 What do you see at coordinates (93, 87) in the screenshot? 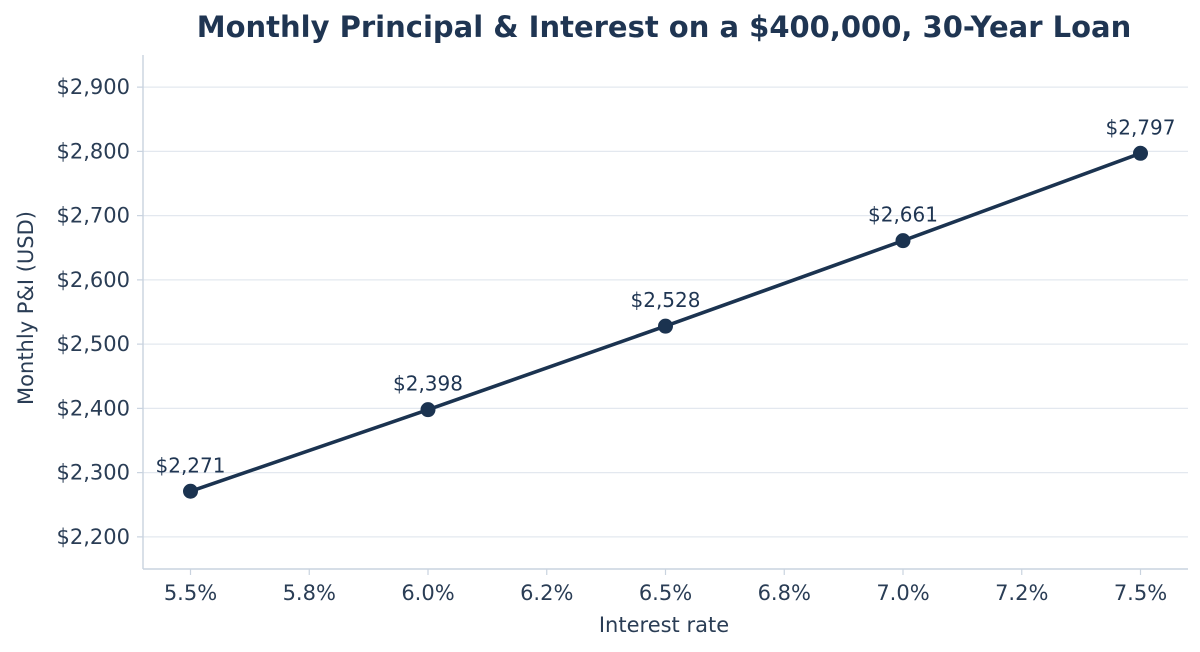
I see `y-tick-label: $2,900` at bounding box center [93, 87].